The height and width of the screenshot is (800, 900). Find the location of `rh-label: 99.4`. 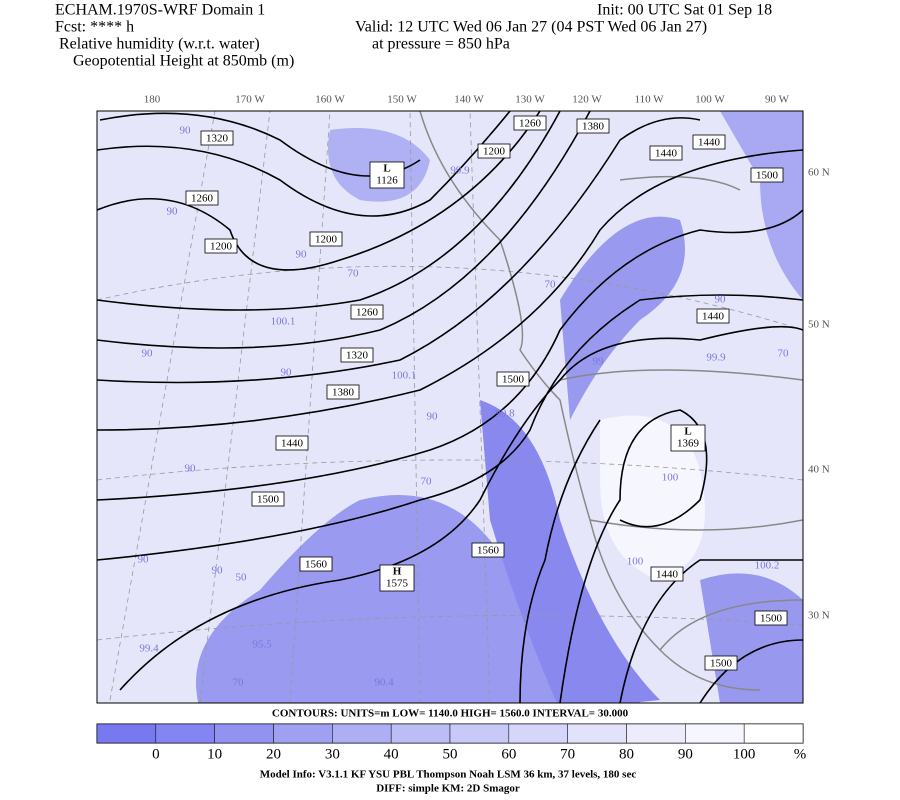

rh-label: 99.4 is located at coordinates (149, 649).